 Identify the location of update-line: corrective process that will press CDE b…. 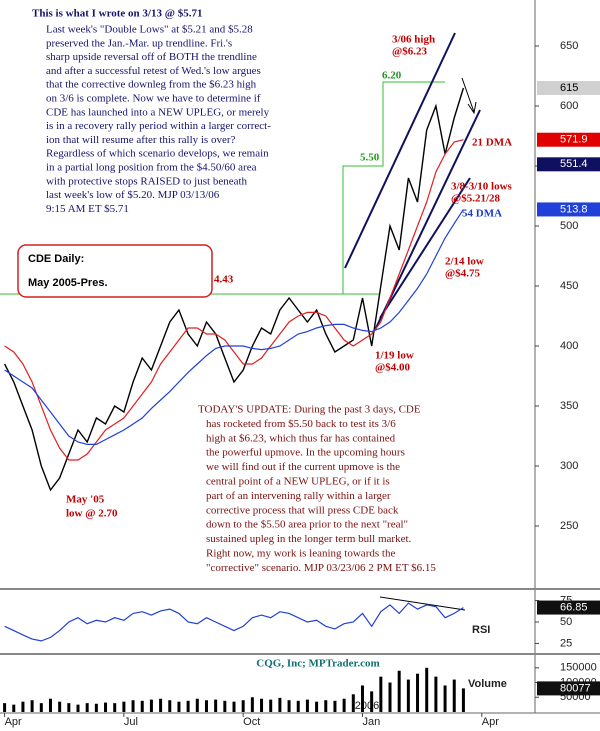
(302, 510).